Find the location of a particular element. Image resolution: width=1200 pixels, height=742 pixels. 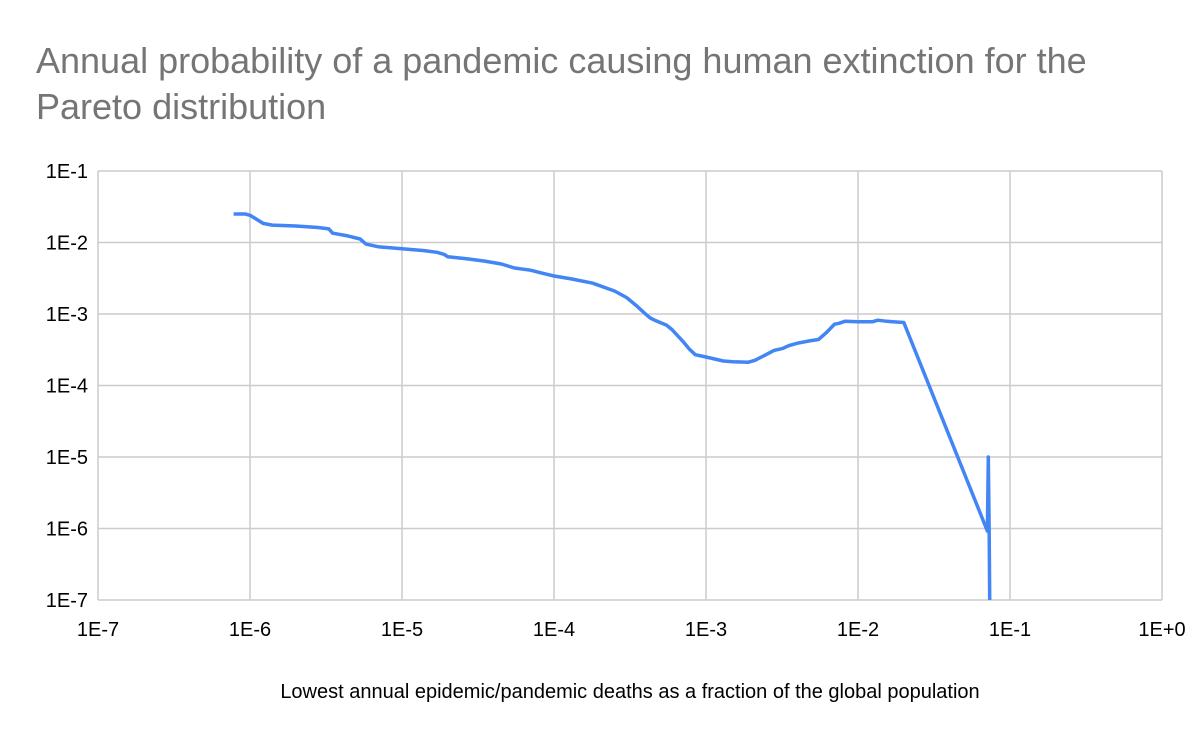

x-tick-label: 1E-4 is located at coordinates (554, 630).